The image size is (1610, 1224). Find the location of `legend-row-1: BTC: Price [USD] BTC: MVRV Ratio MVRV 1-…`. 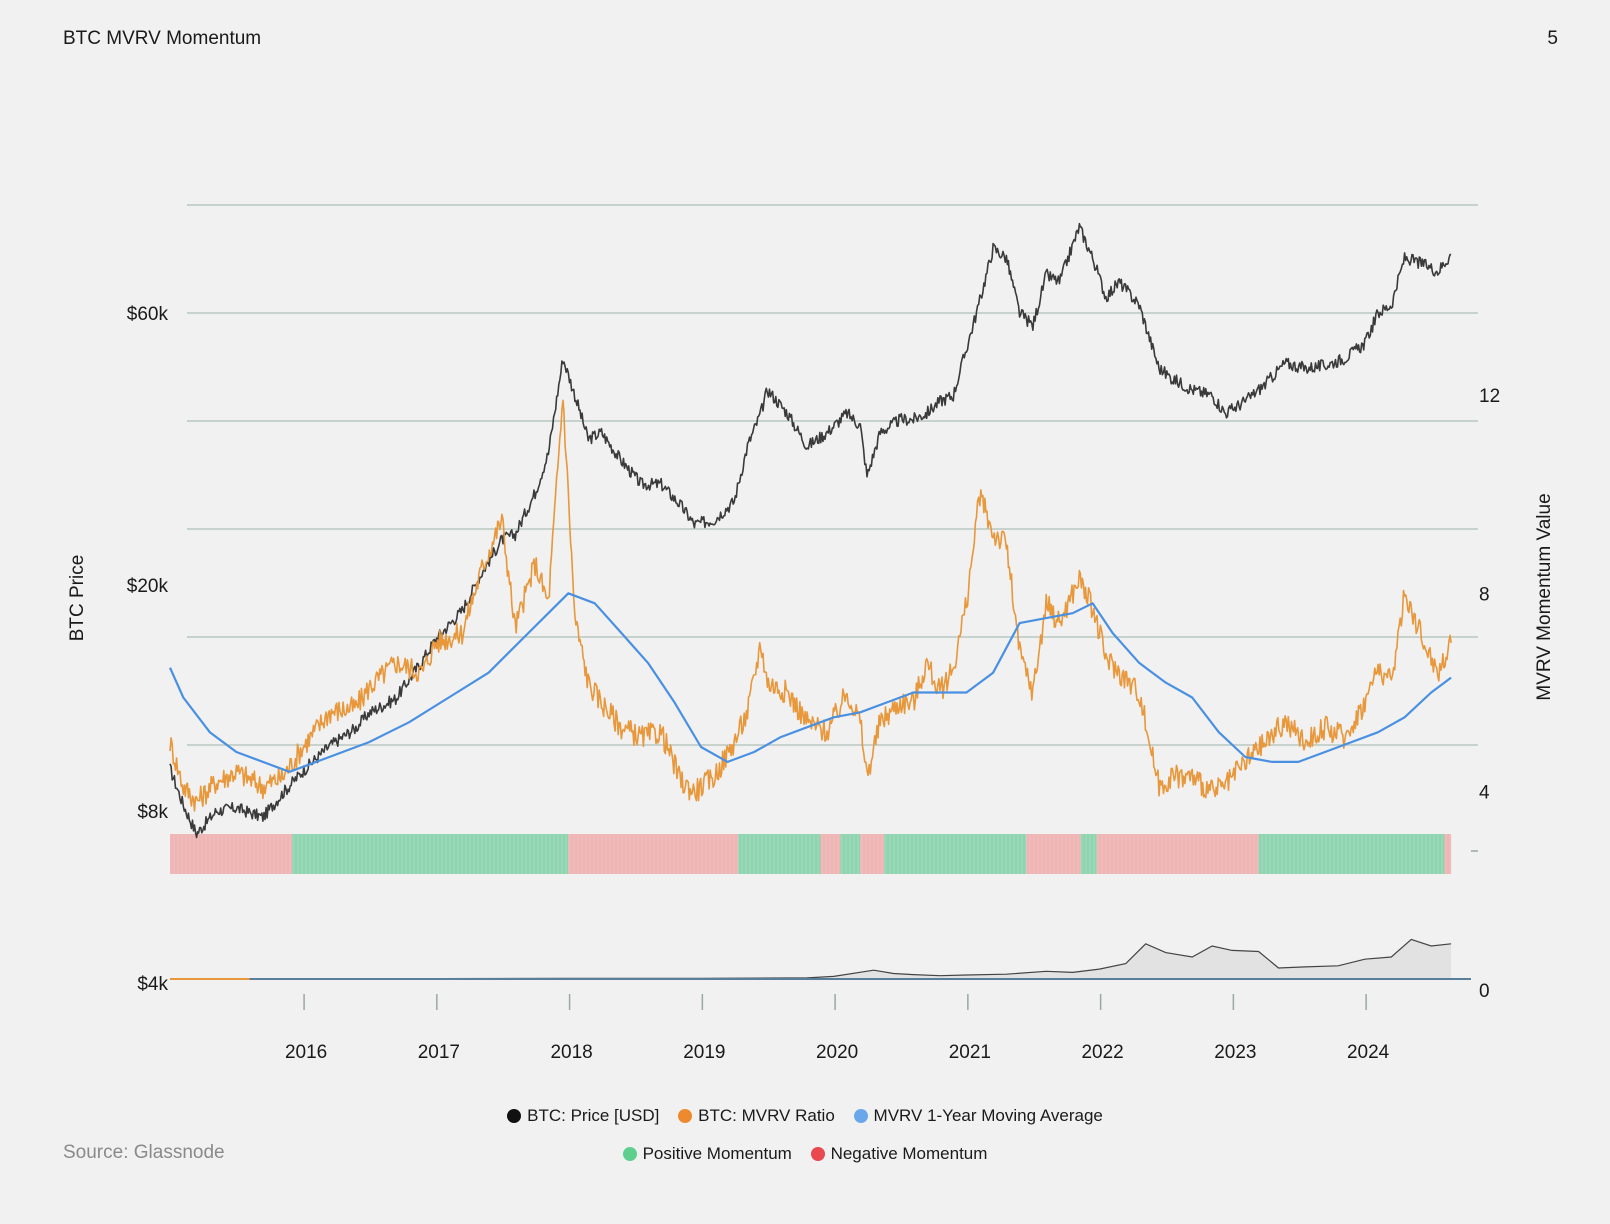

legend-row-1: BTC: Price [USD] BTC: MVRV Ratio MVRV 1-… is located at coordinates (805, 1116).